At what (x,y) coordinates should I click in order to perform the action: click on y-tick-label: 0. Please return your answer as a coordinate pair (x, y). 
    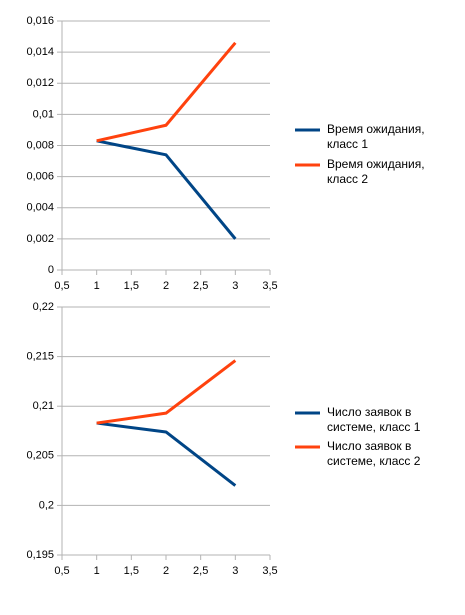
    Looking at the image, I should click on (51, 270).